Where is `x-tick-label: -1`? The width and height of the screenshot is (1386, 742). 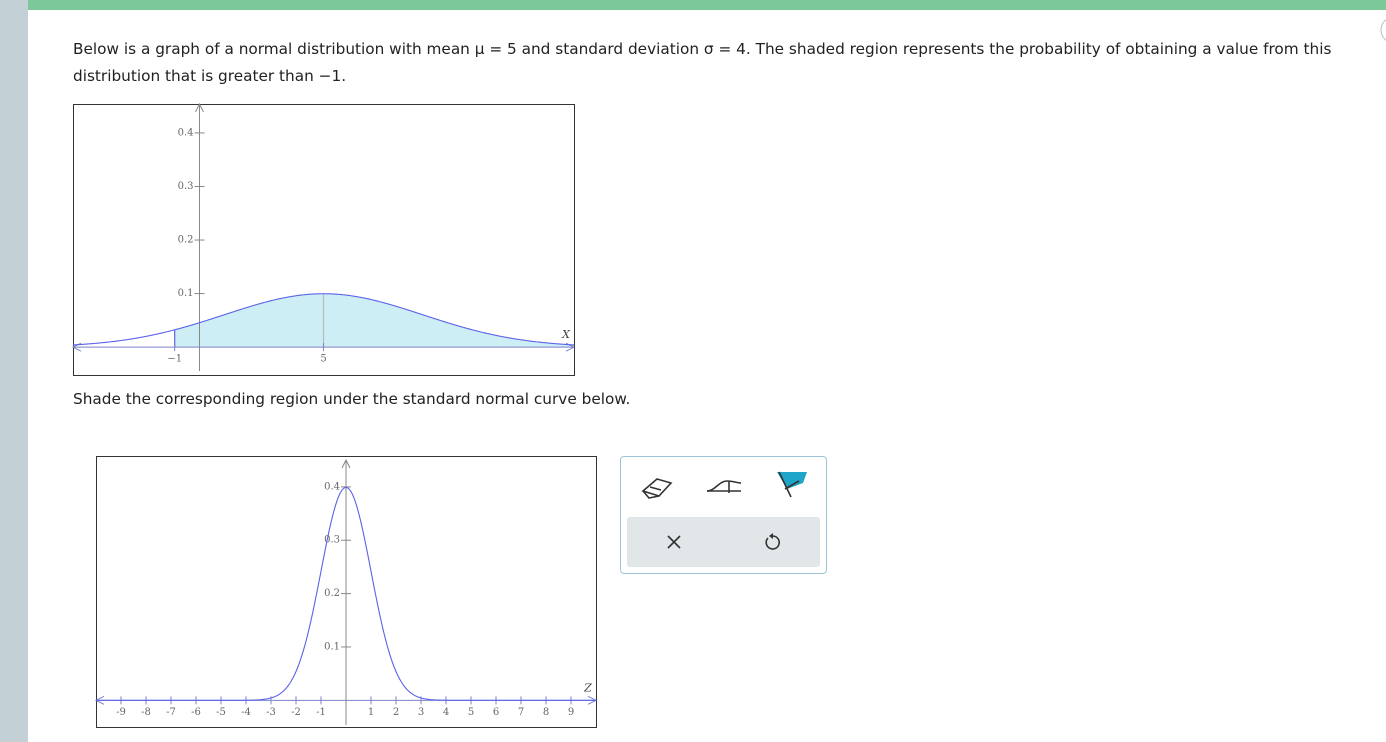 x-tick-label: -1 is located at coordinates (321, 712).